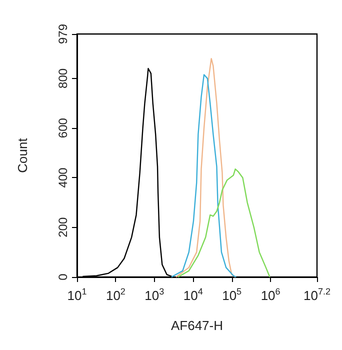 Image resolution: width=342 pixels, height=350 pixels. I want to click on y-tick-label: 0, so click(63, 276).